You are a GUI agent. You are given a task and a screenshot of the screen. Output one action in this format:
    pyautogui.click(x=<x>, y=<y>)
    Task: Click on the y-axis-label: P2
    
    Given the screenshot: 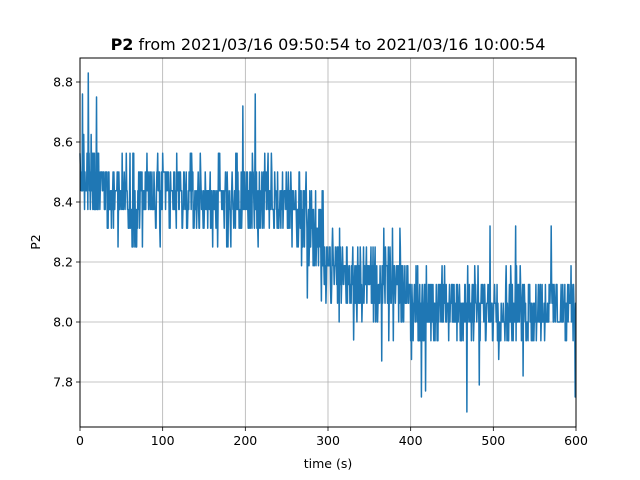 What is the action you would take?
    pyautogui.click(x=35, y=242)
    